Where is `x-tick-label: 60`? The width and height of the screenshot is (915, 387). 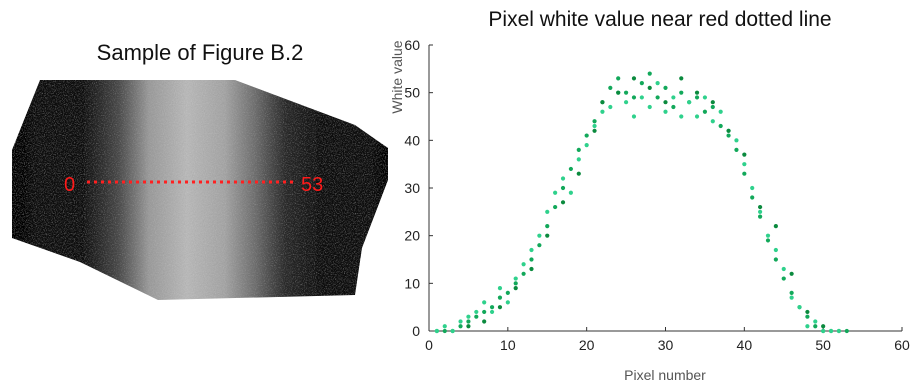 x-tick-label: 60 is located at coordinates (902, 345).